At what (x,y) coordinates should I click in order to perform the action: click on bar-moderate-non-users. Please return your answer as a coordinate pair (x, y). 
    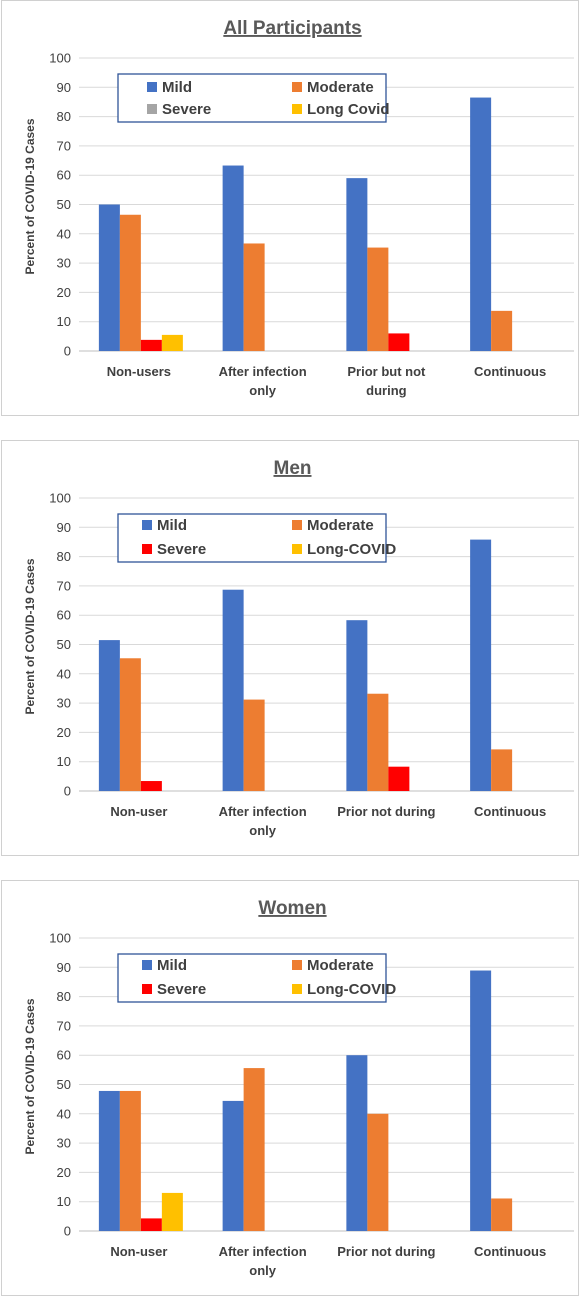
    Looking at the image, I should click on (130, 282).